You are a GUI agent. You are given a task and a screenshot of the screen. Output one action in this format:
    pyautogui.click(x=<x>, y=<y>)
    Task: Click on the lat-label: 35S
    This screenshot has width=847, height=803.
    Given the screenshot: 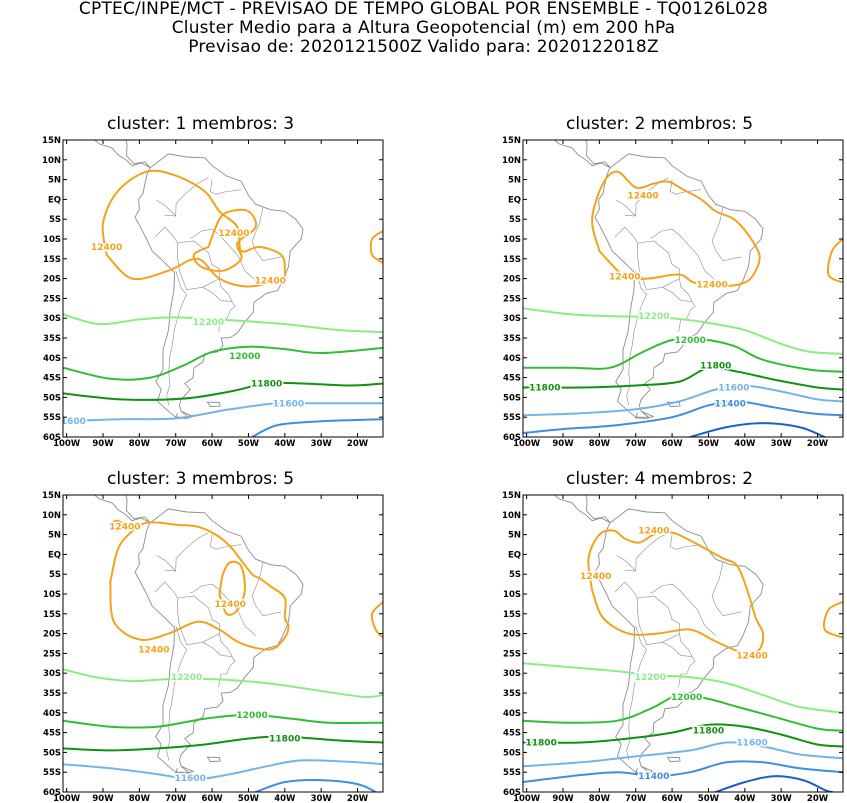 What is the action you would take?
    pyautogui.click(x=512, y=339)
    